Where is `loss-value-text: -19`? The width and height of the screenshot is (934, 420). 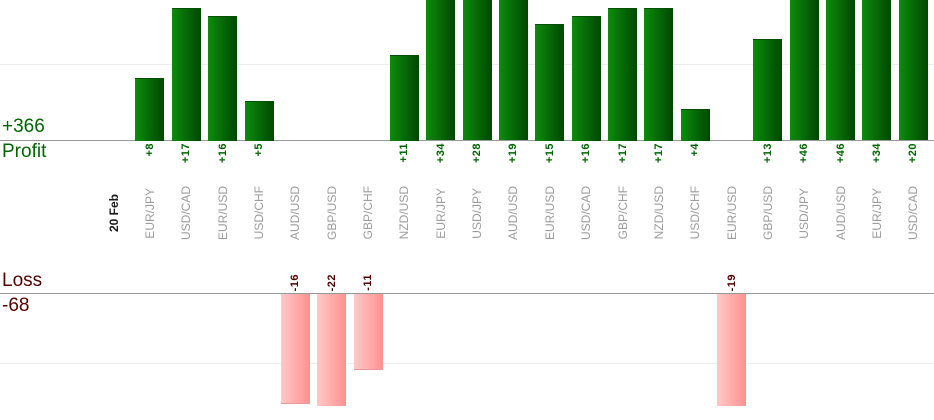 loss-value-text: -19 is located at coordinates (732, 282).